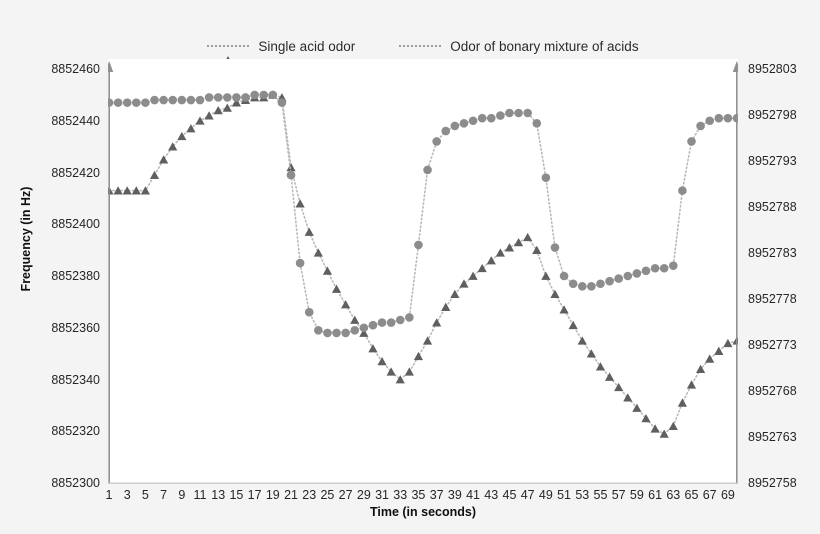  I want to click on legend-item-single-acid-odor: Single acid odor, so click(281, 51).